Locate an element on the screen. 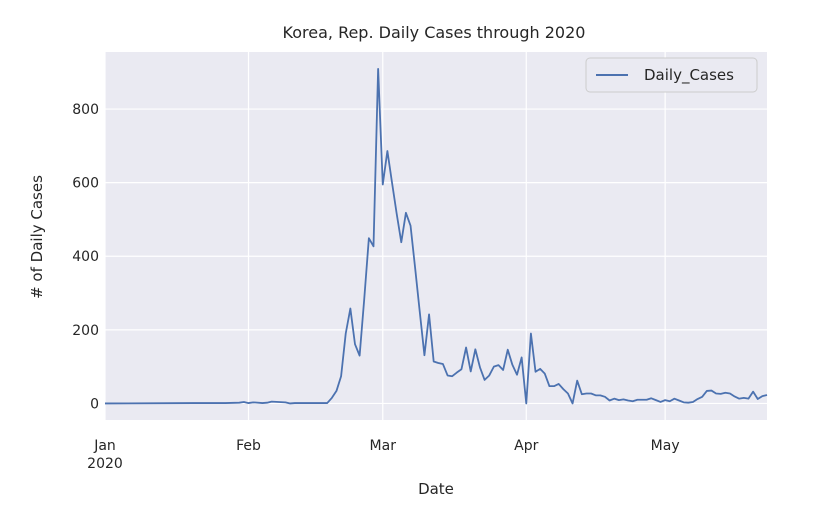 The image size is (814, 517). chart-title: Korea, Rep. Daily Cases through 2020 is located at coordinates (434, 32).